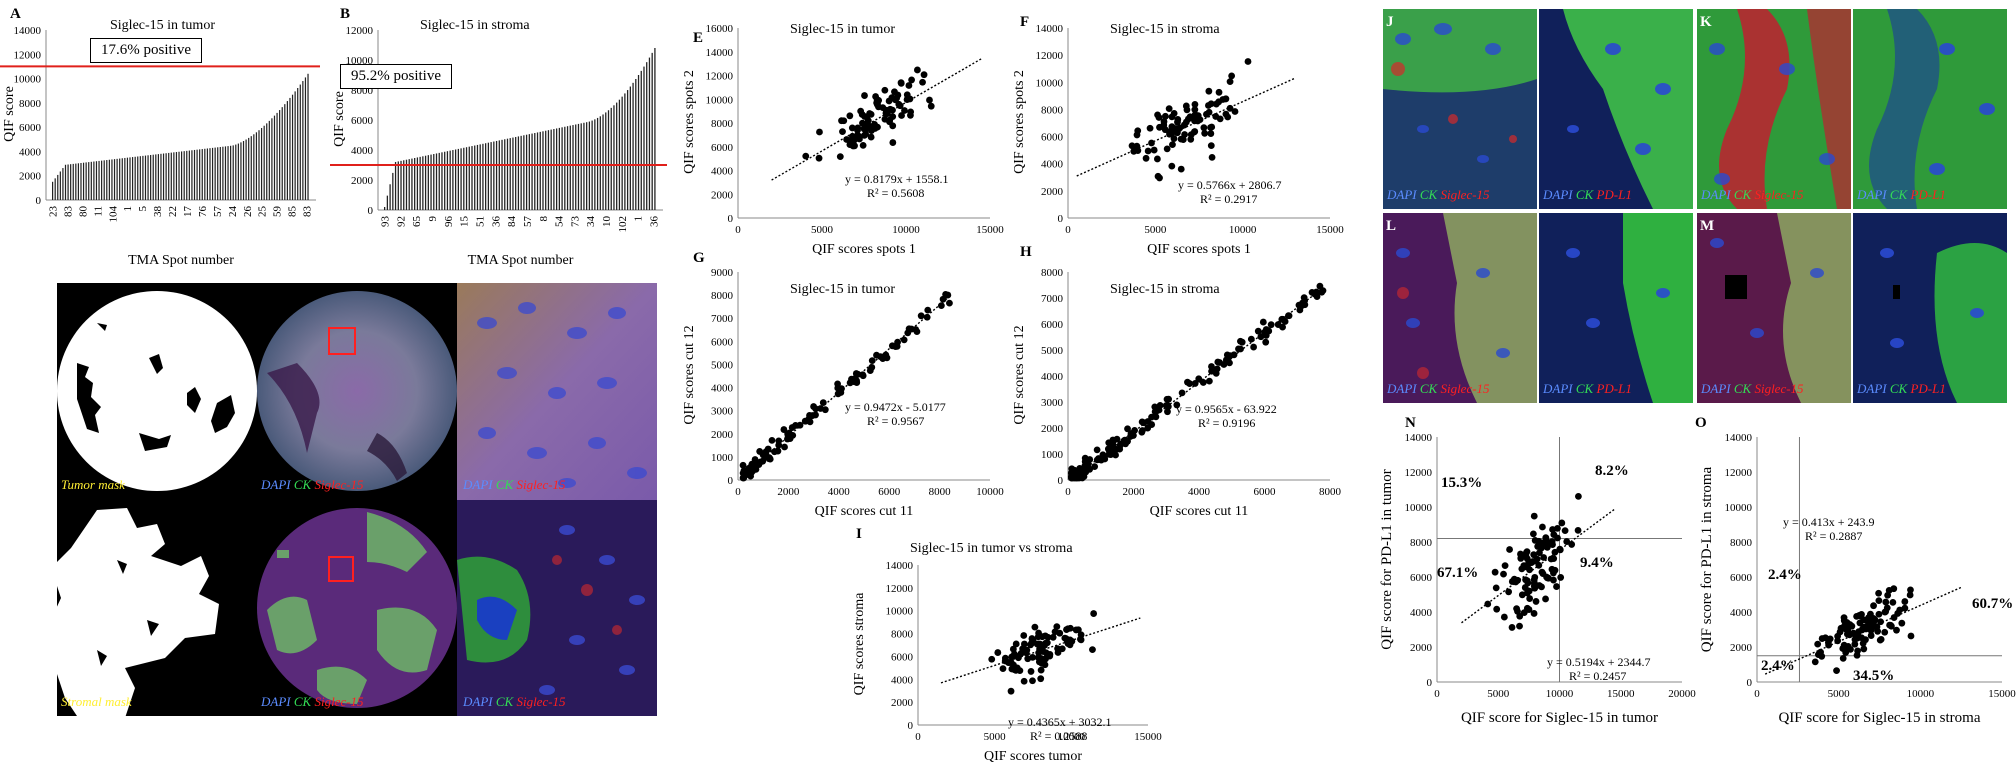  Describe the element at coordinates (1829, 529) in the screenshot. I see `regression-equation: y = 0.413x + 243.9 R² = 0.2887` at that location.